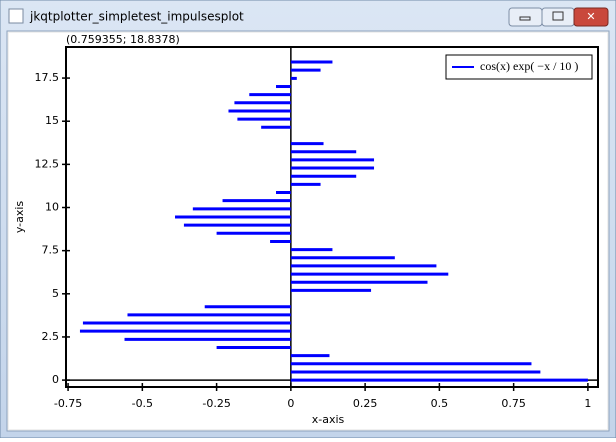 Image resolution: width=616 pixels, height=442 pixels. I want to click on y-tick-label: 5, so click(55, 293).